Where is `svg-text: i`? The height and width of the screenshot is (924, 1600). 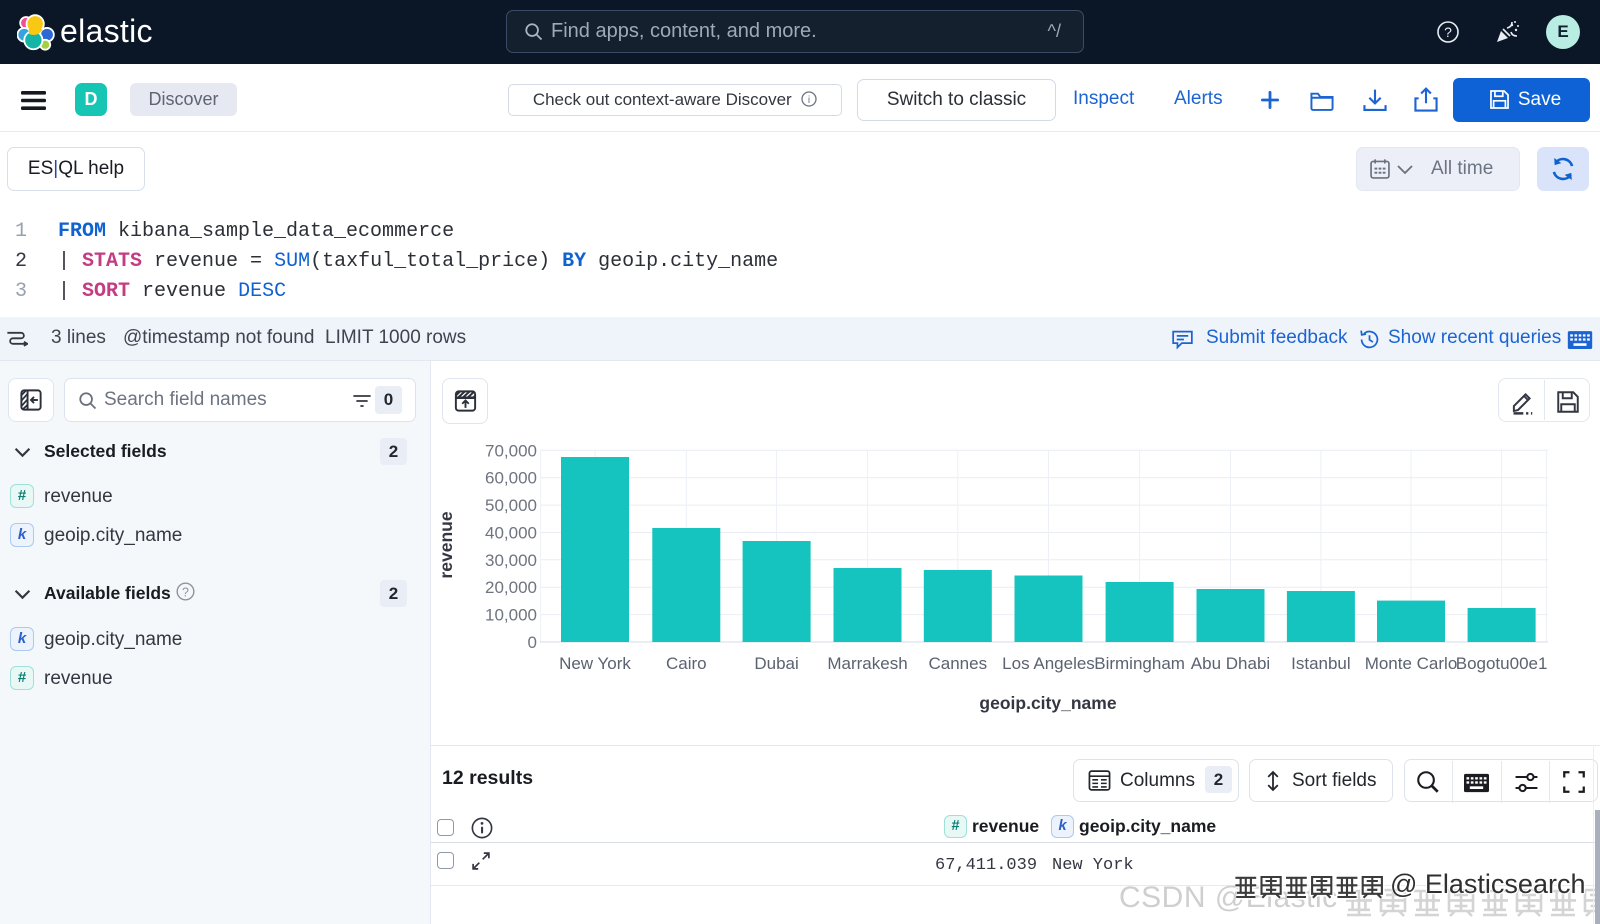 svg-text: i is located at coordinates (809, 100).